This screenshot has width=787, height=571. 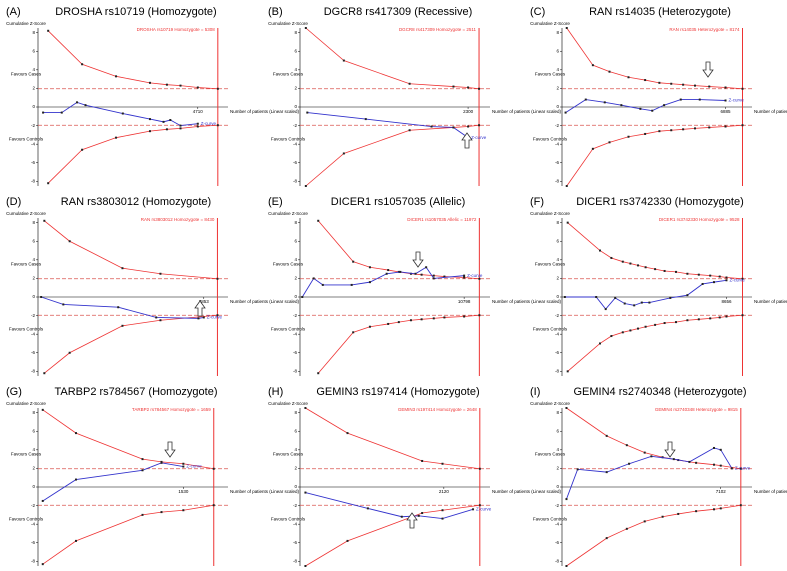 What do you see at coordinates (209, 123) in the screenshot?
I see `legend-label: Z-curve` at bounding box center [209, 123].